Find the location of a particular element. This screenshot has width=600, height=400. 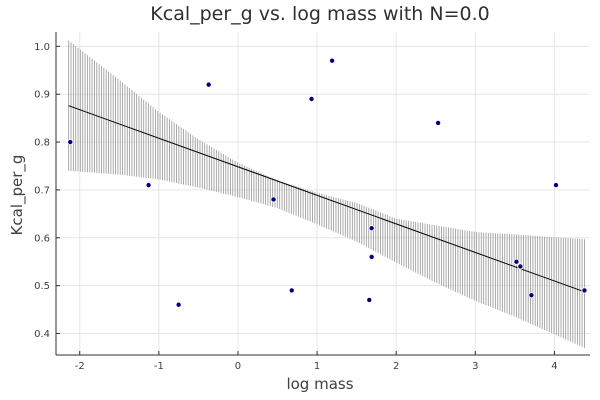

y-tick-label: 0.5 is located at coordinates (42, 286).